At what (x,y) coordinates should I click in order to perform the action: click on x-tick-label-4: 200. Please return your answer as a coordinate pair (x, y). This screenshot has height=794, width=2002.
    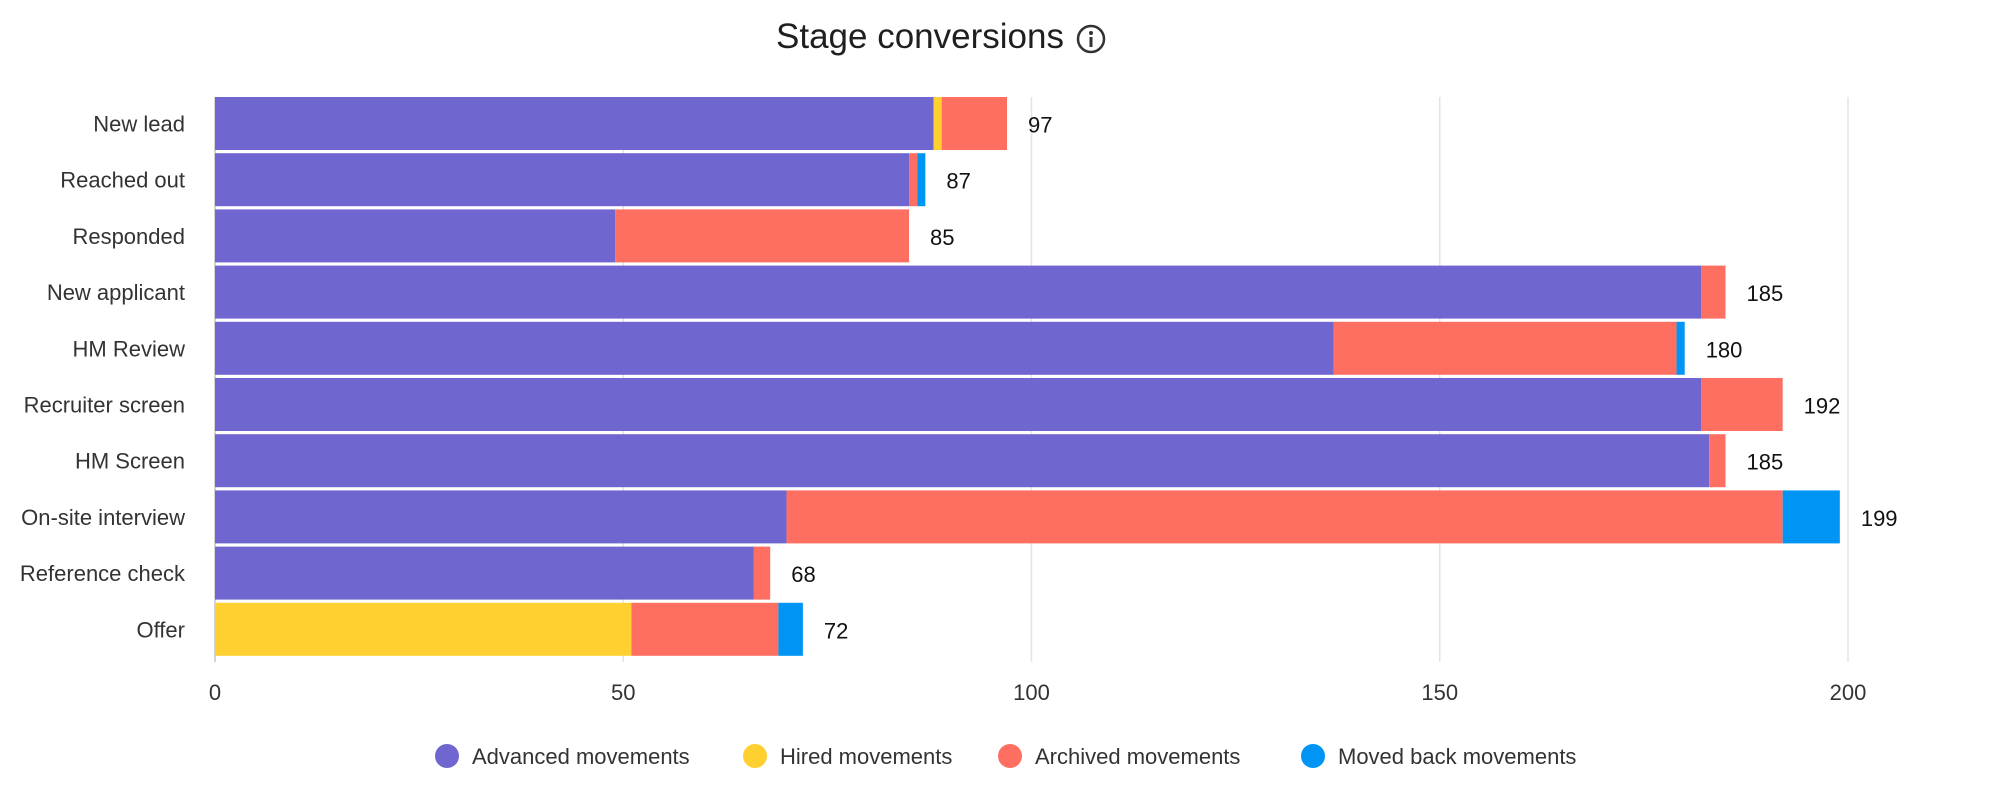
    Looking at the image, I should click on (1848, 692).